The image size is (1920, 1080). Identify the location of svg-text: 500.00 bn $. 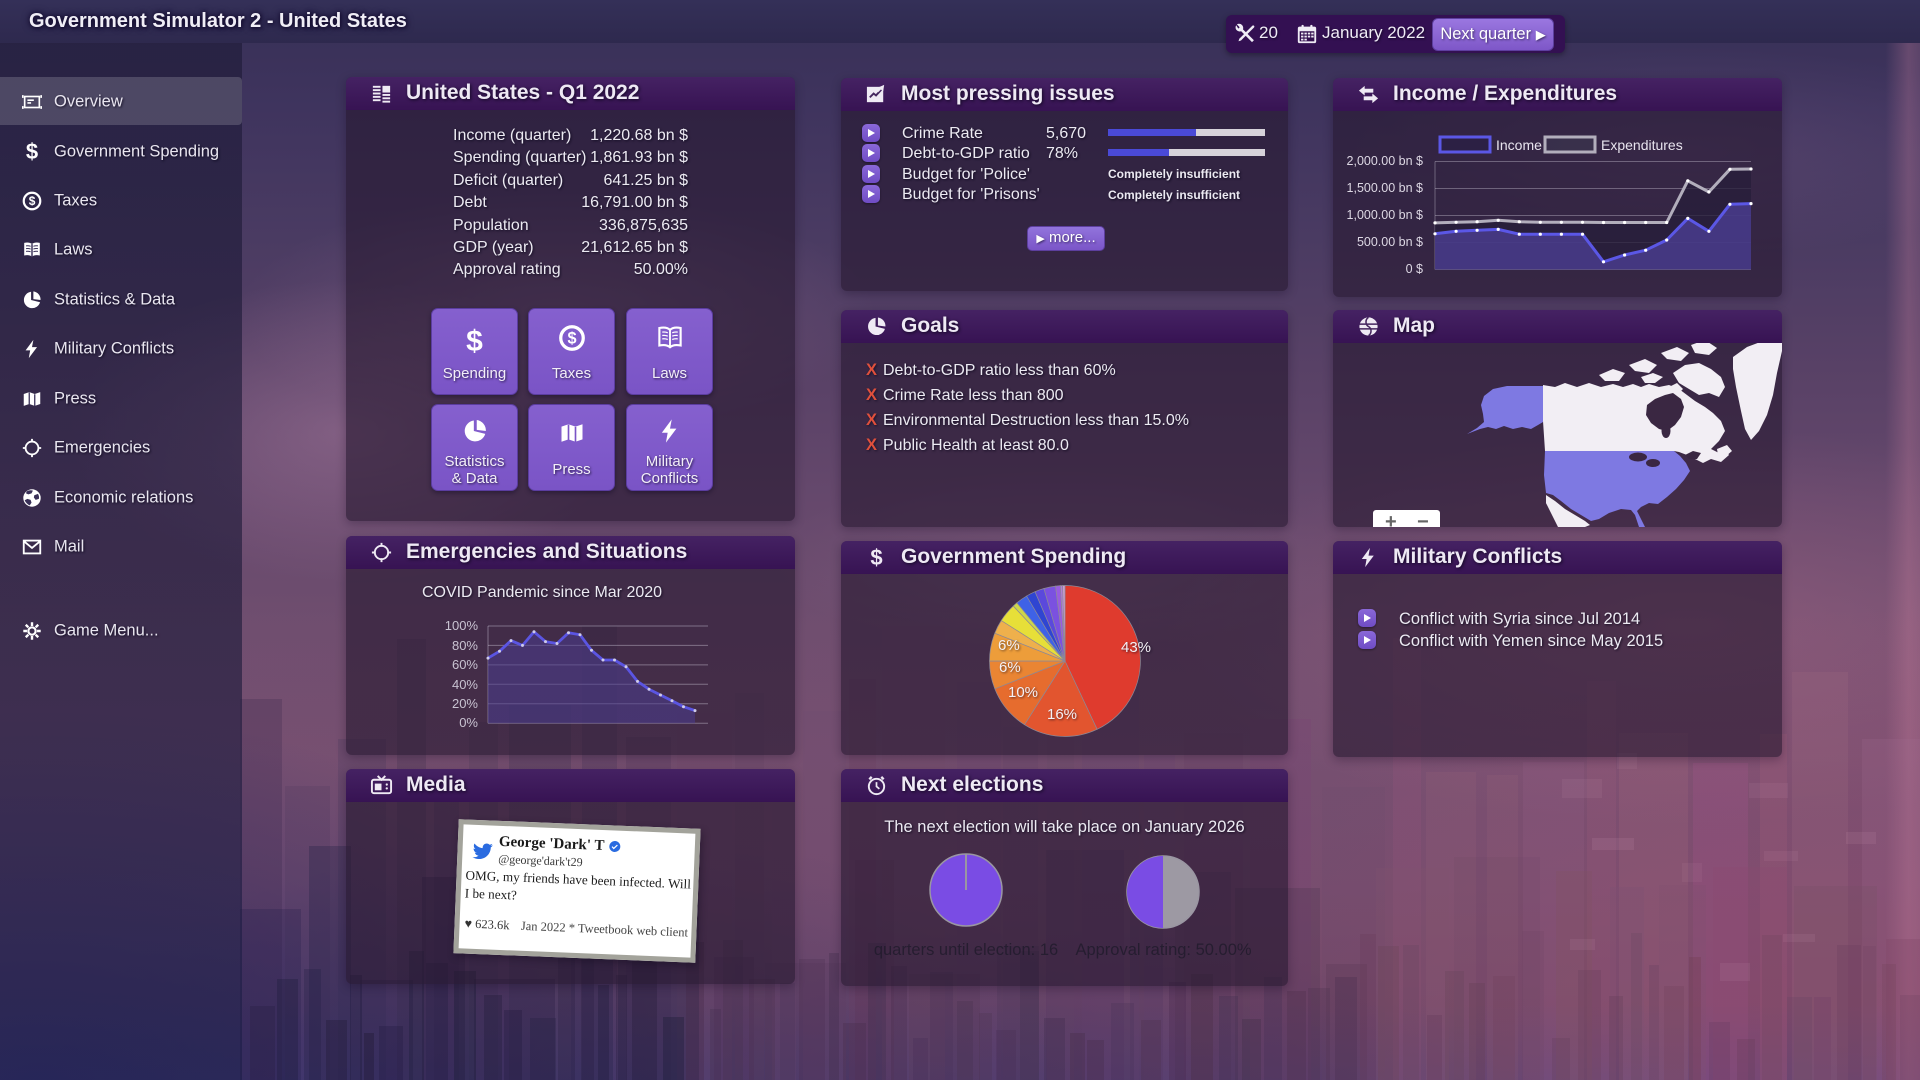
(1390, 242).